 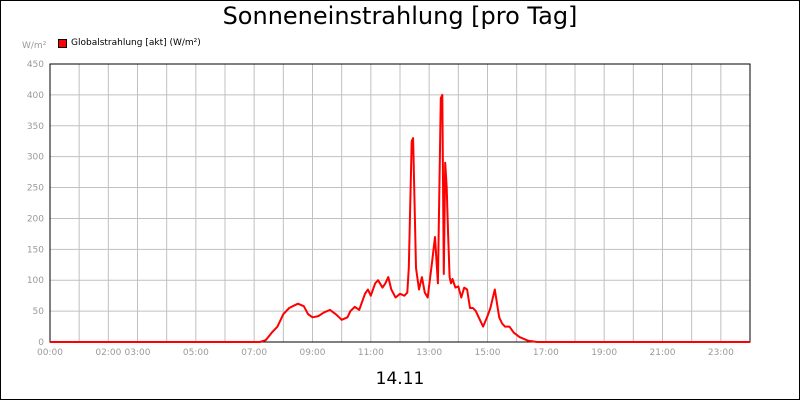 I want to click on y-tick-label: 450, so click(x=35, y=65).